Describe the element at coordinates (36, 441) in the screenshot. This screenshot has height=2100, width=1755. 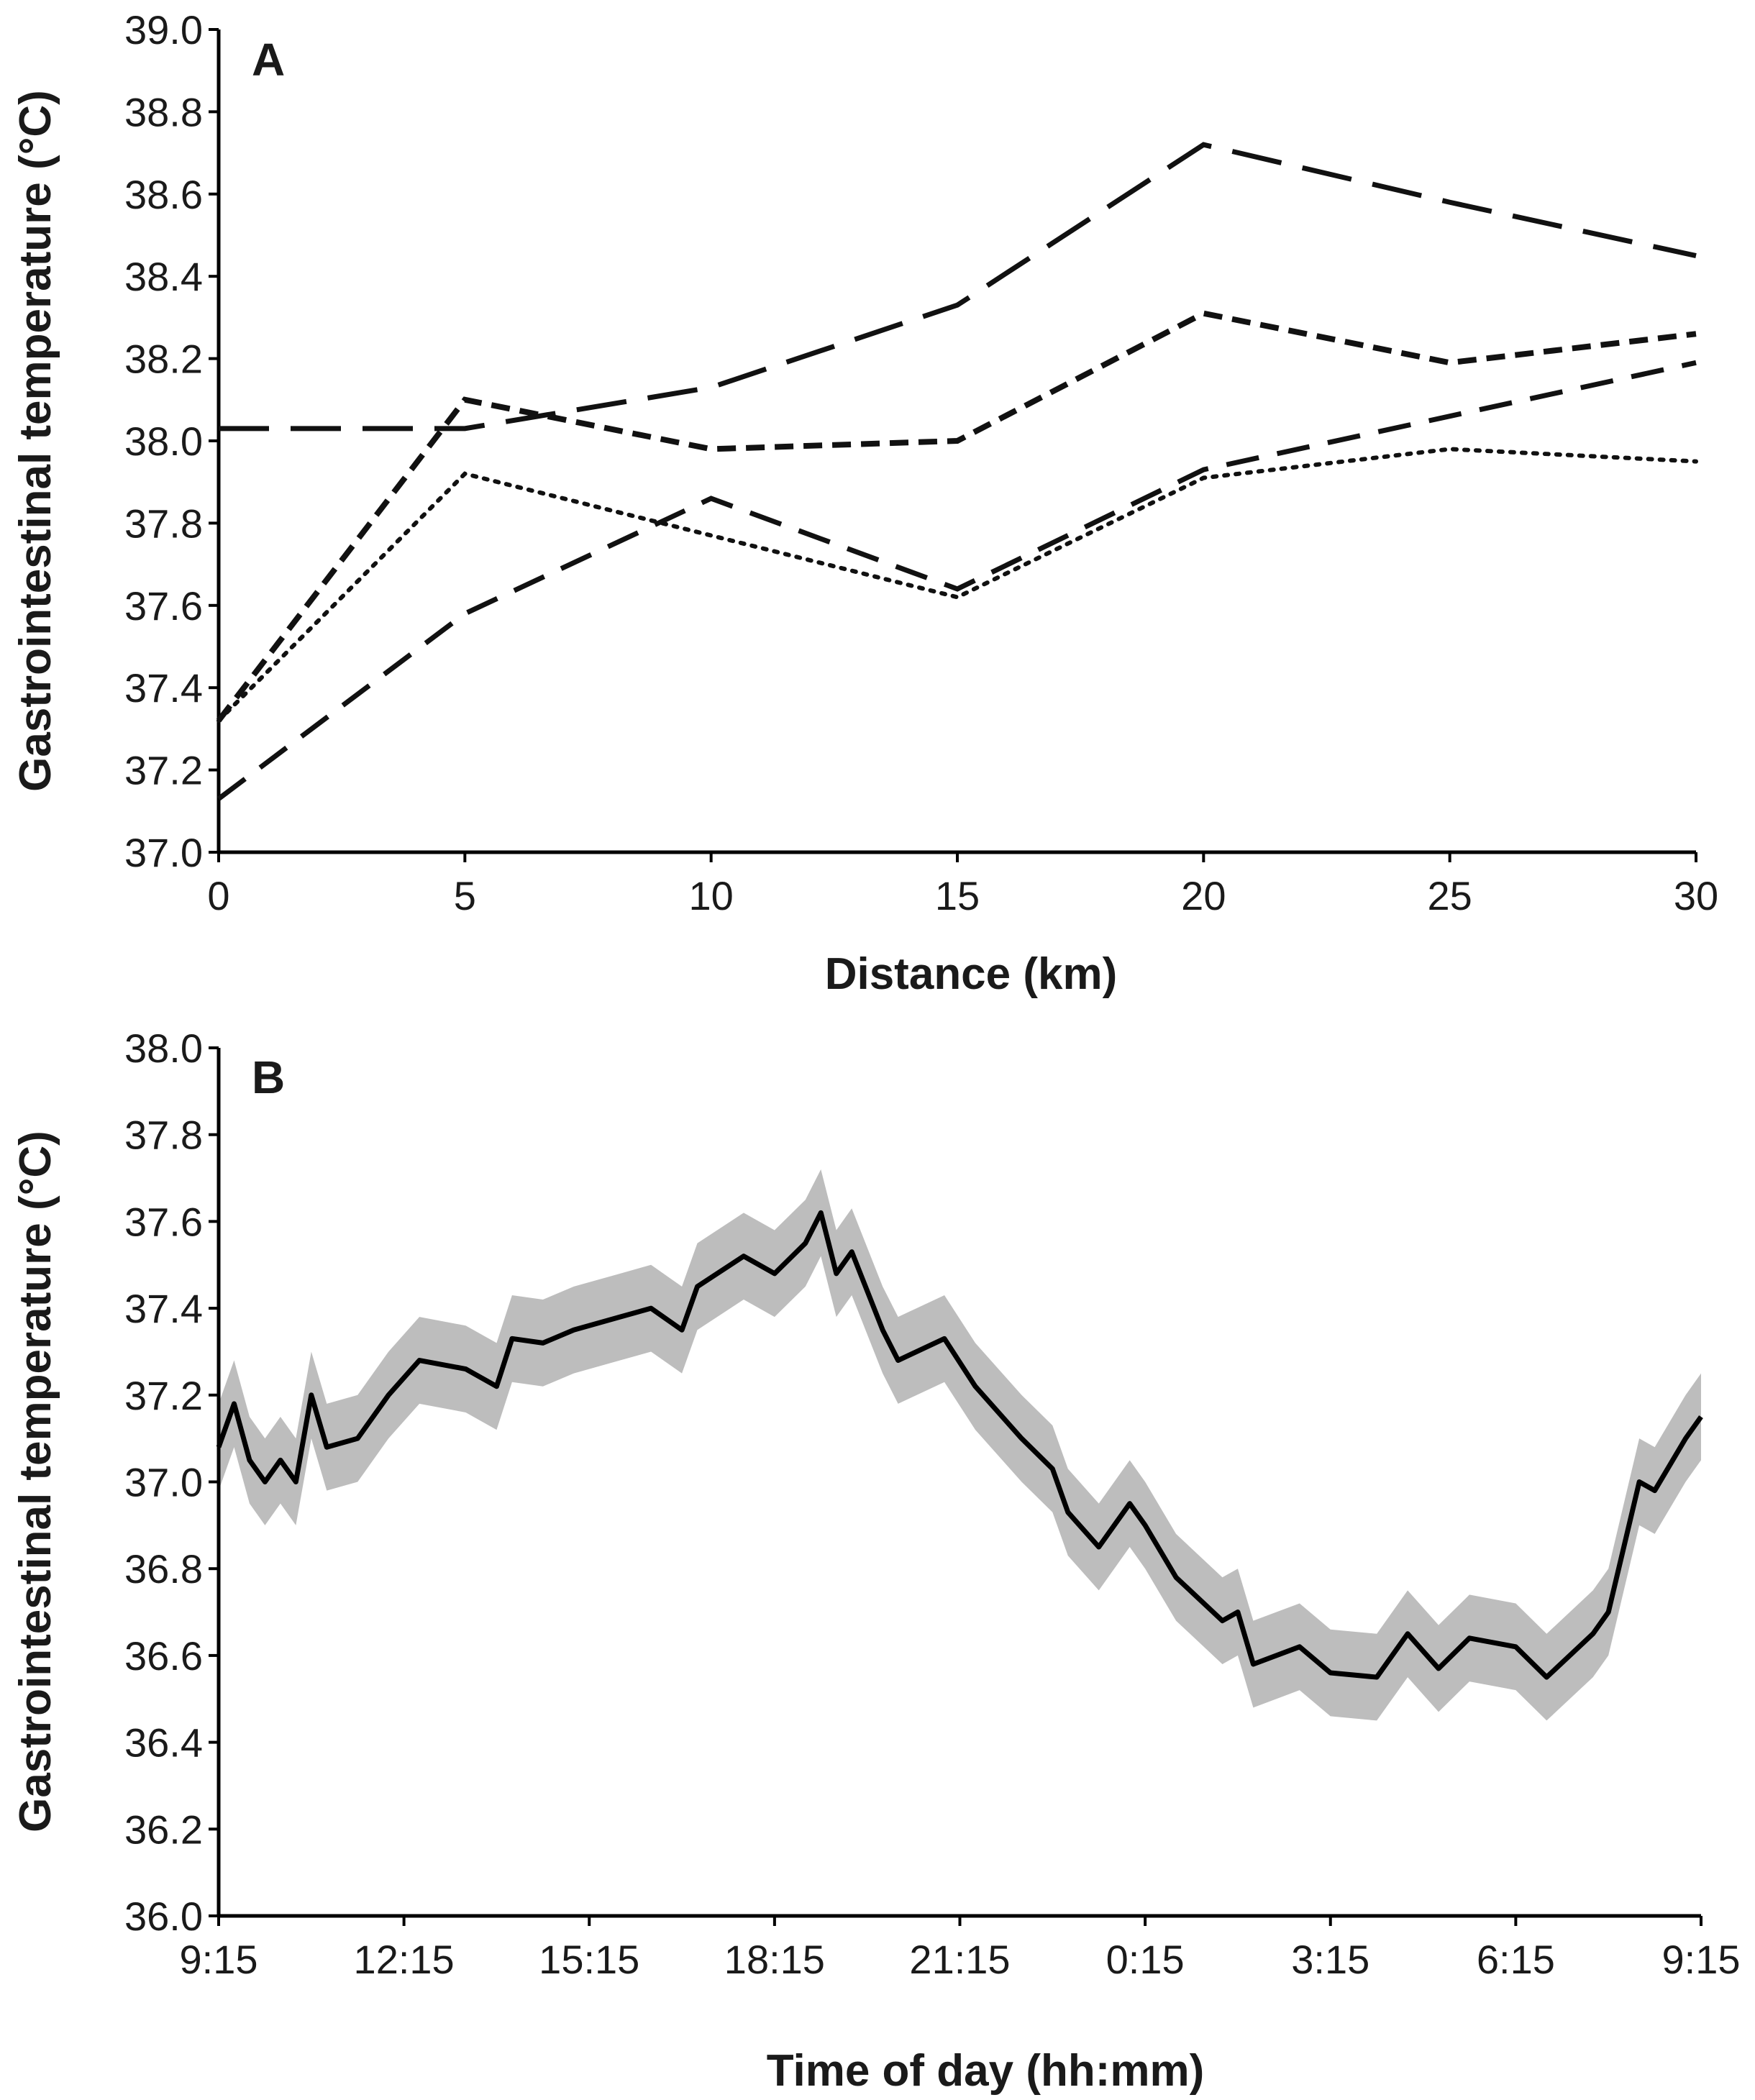
I see `panel-a-y-axis-title: Gastrointestinal temperature (°C)` at that location.